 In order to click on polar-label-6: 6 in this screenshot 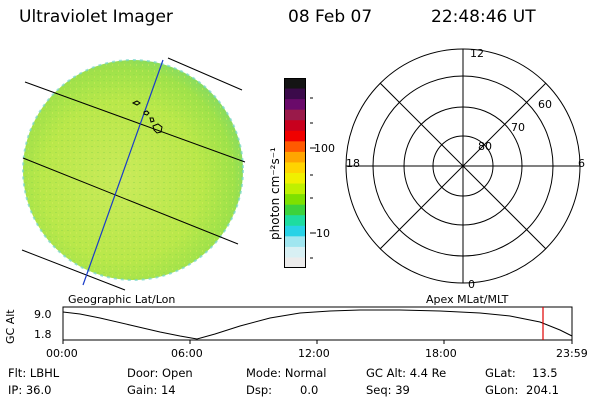, I will do `click(581, 163)`.